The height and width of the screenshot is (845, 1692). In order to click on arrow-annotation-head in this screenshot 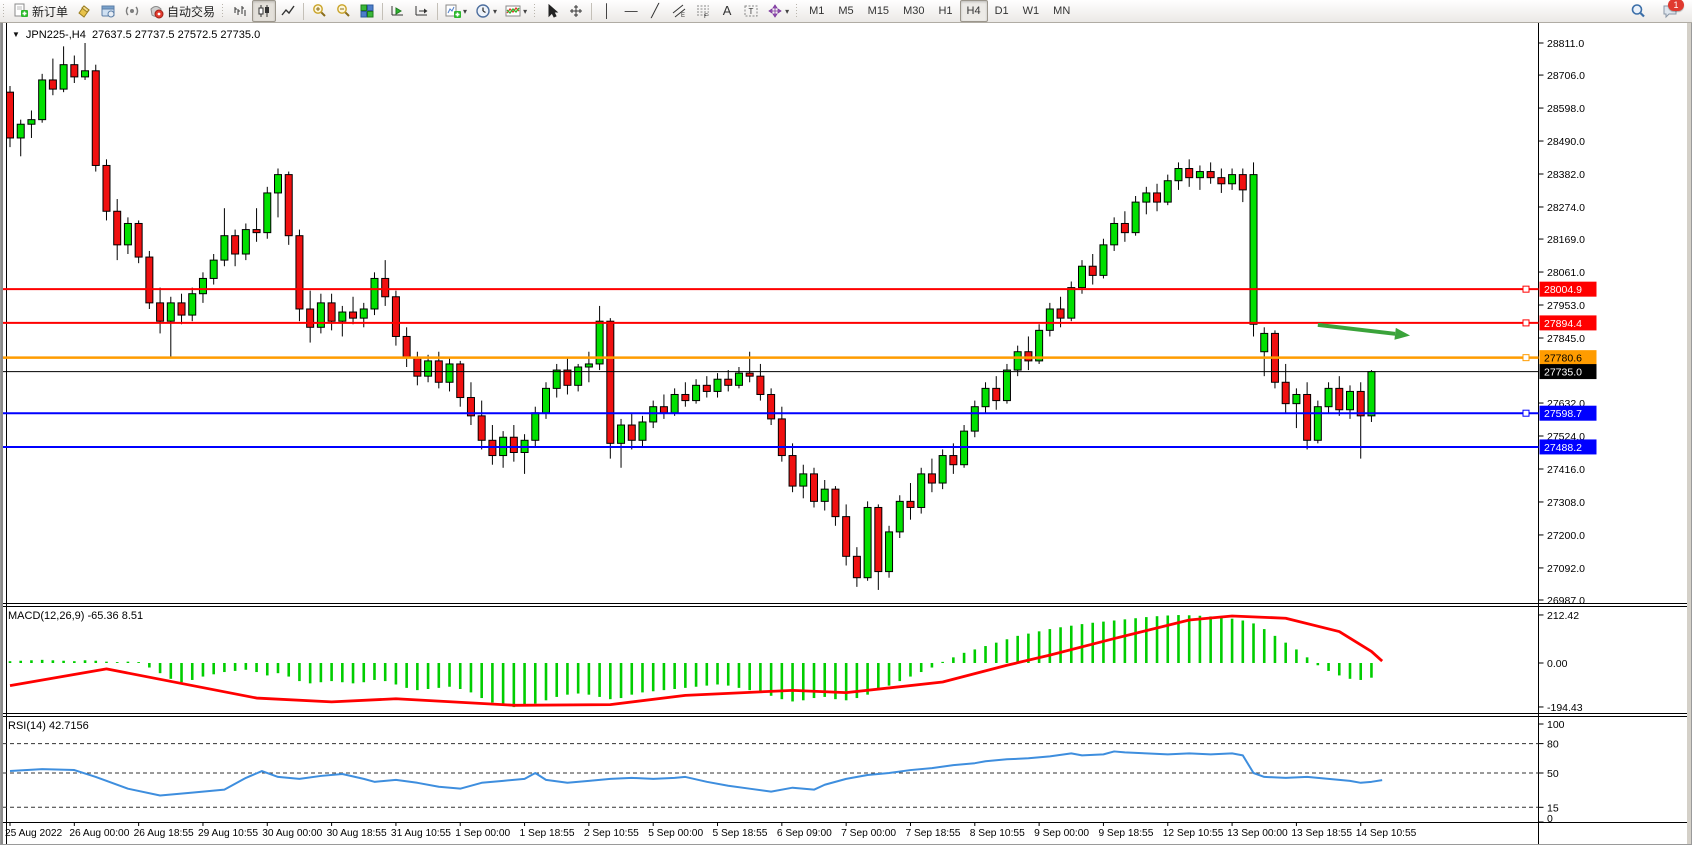, I will do `click(1402, 333)`.